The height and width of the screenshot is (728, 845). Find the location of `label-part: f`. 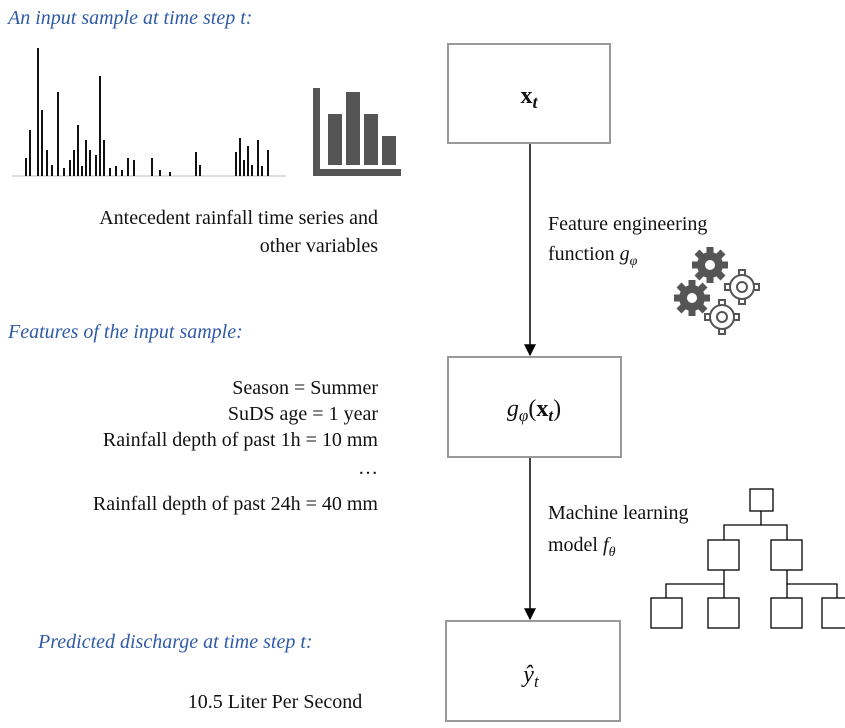

label-part: f is located at coordinates (607, 545).